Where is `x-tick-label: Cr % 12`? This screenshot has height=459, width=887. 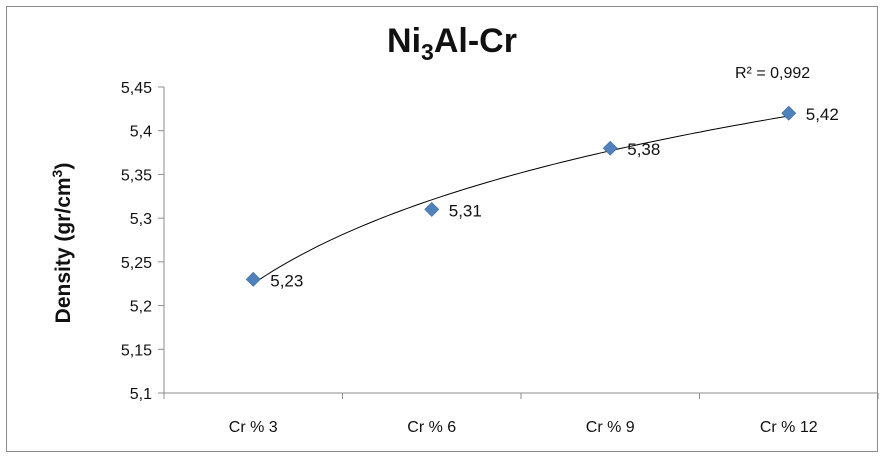 x-tick-label: Cr % 12 is located at coordinates (789, 427).